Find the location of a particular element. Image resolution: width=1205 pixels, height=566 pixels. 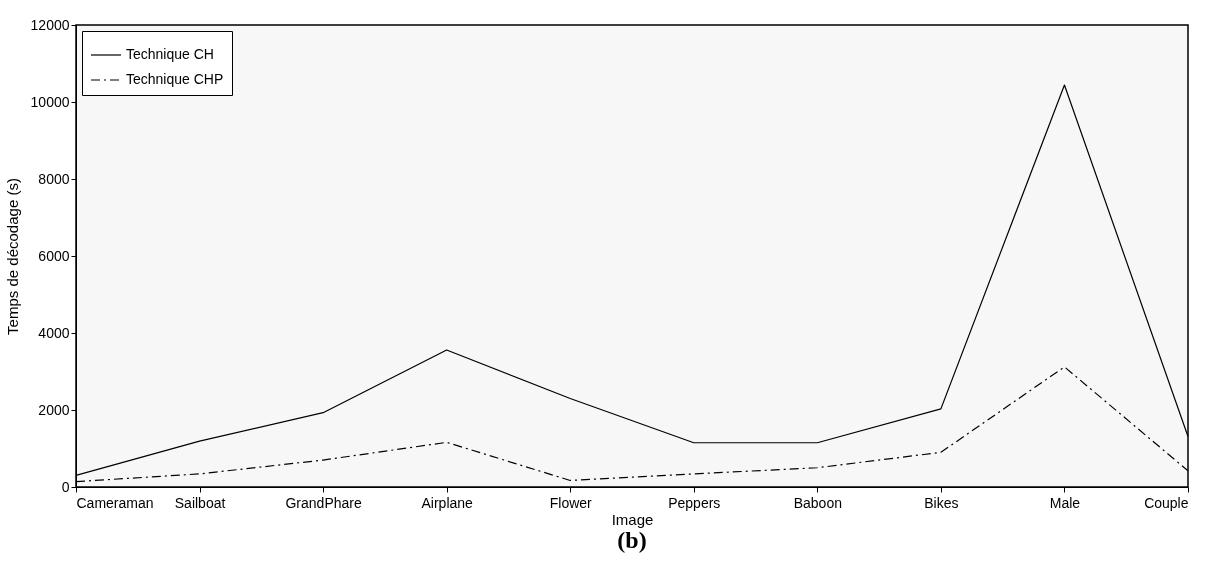

y-tick-label: 10000 is located at coordinates (50, 101).